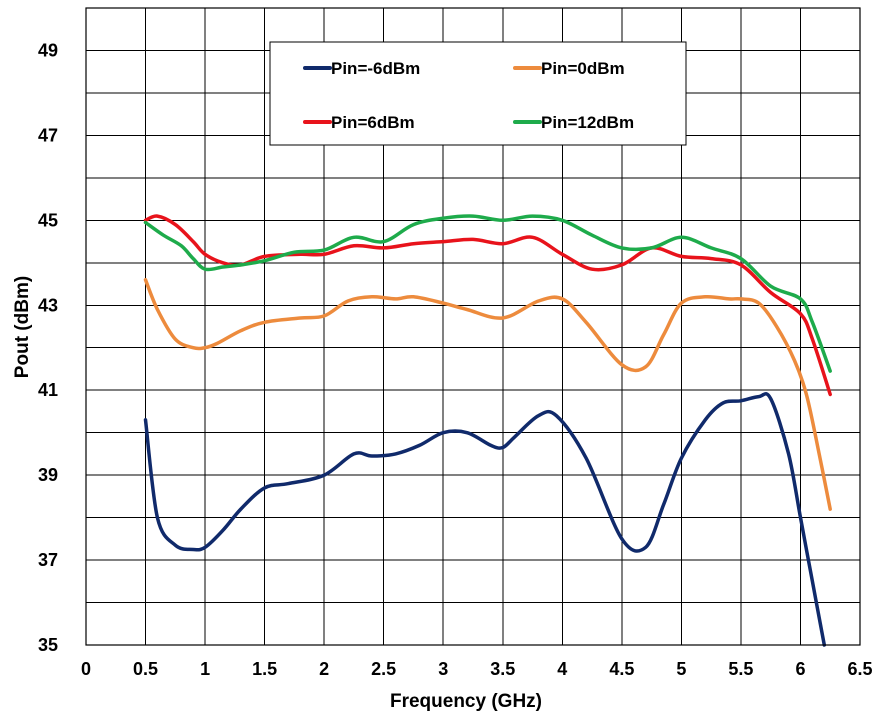  I want to click on legend-box, so click(478, 93).